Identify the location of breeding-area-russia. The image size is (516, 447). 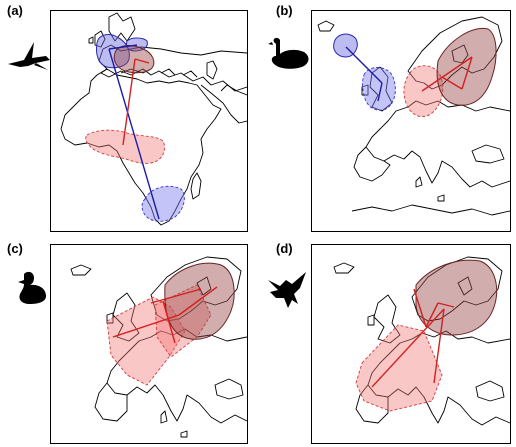
(466, 66).